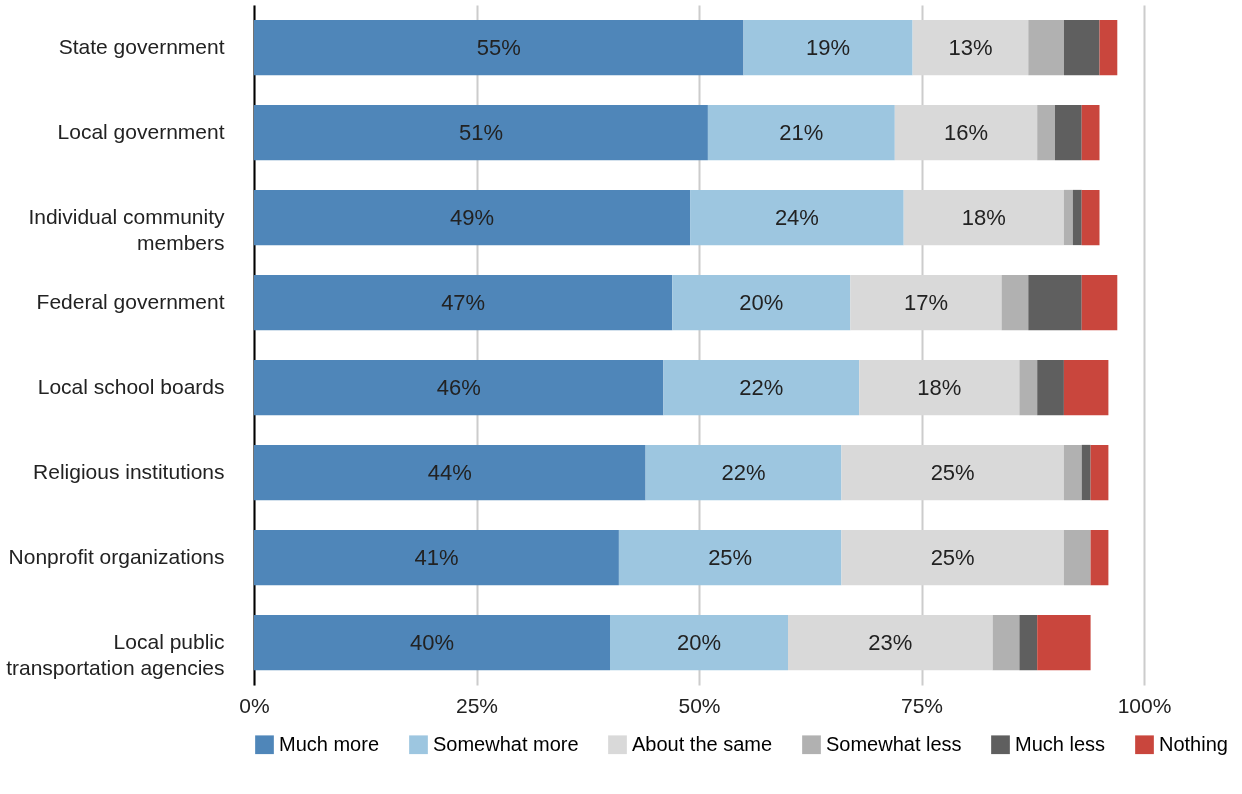 The width and height of the screenshot is (1242, 794). What do you see at coordinates (141, 46) in the screenshot?
I see `y-tick-label: State government` at bounding box center [141, 46].